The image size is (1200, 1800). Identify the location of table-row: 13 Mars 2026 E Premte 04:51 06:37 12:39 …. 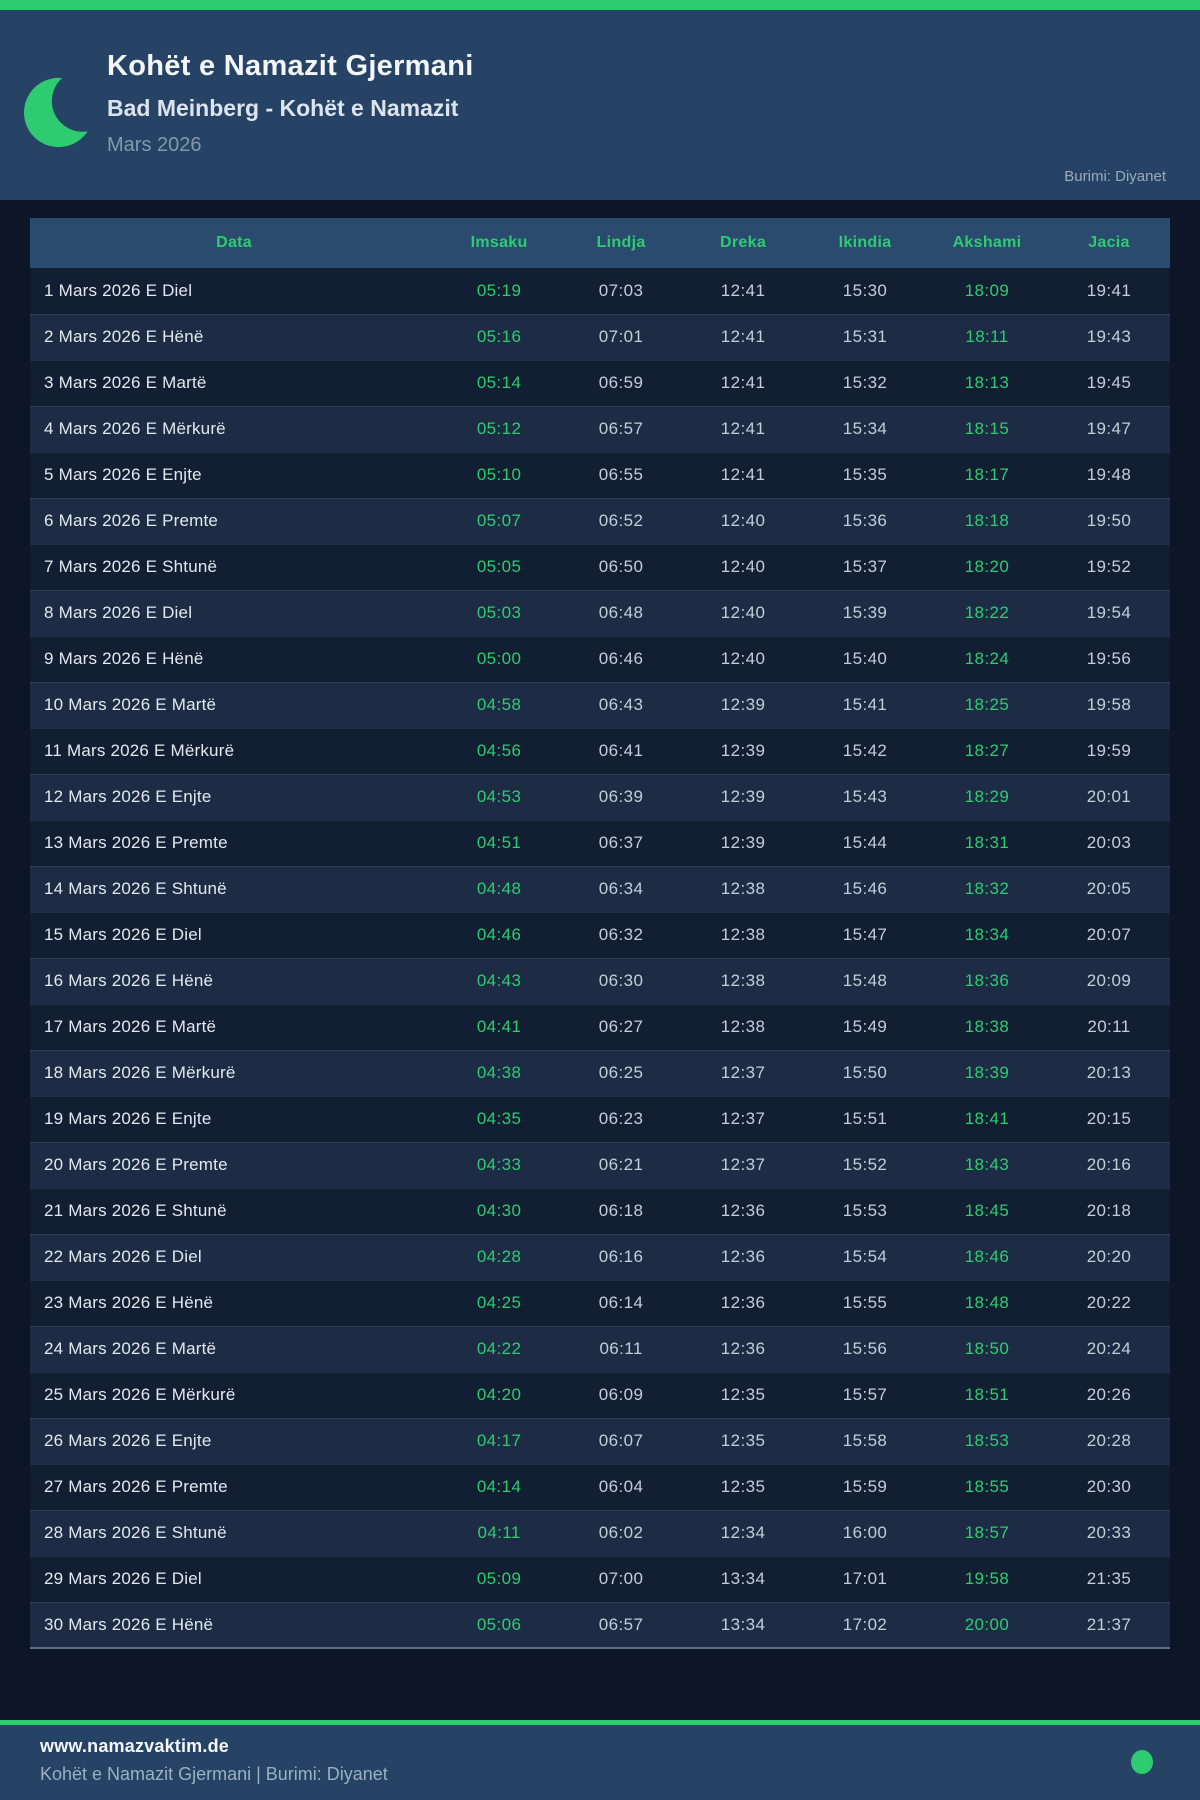
(600, 843).